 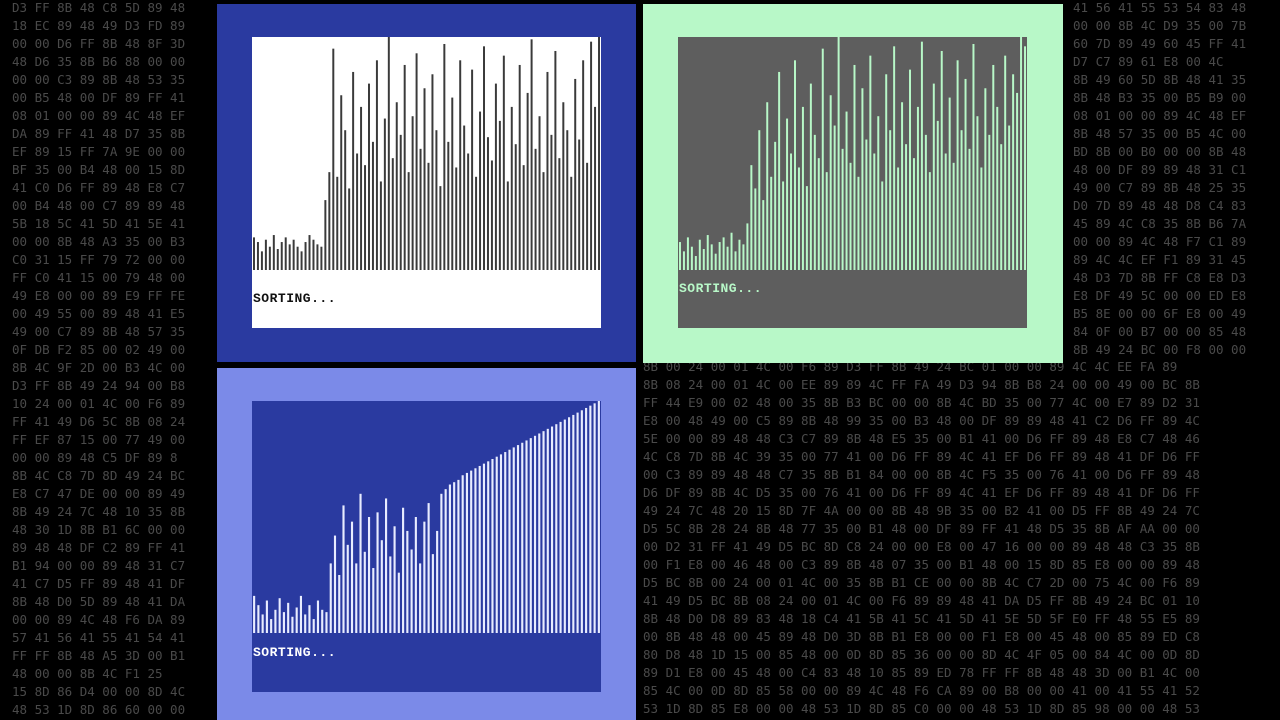 What do you see at coordinates (99, 133) in the screenshot?
I see `hex-line: DA 89 FF 41 48 D7 35 8B` at bounding box center [99, 133].